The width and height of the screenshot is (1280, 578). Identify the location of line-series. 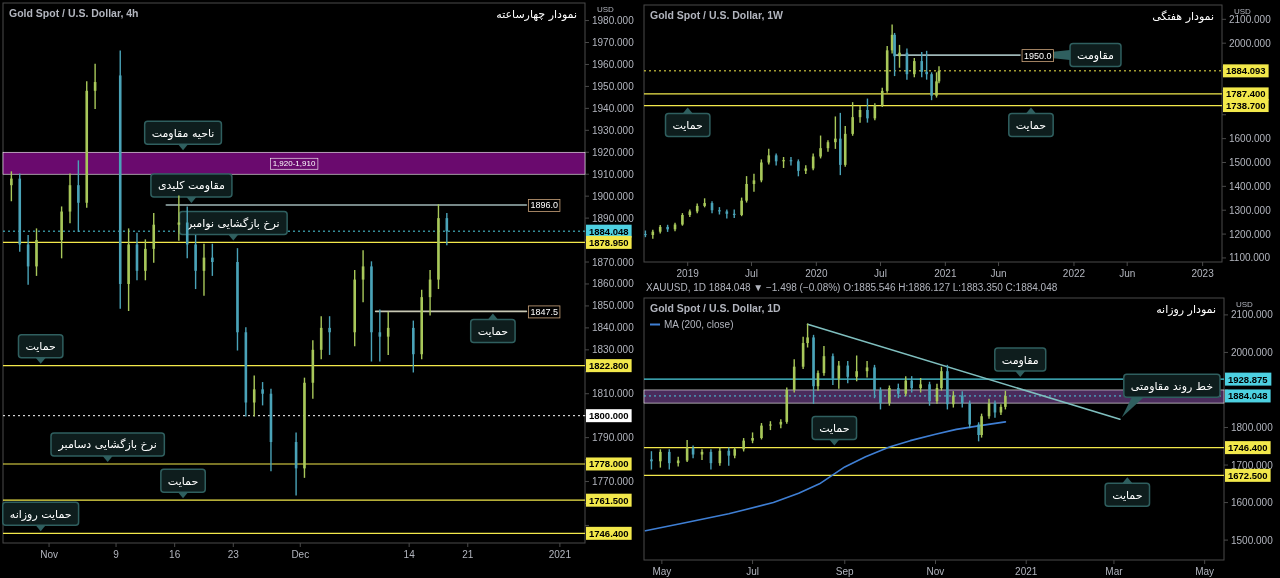
(825, 476).